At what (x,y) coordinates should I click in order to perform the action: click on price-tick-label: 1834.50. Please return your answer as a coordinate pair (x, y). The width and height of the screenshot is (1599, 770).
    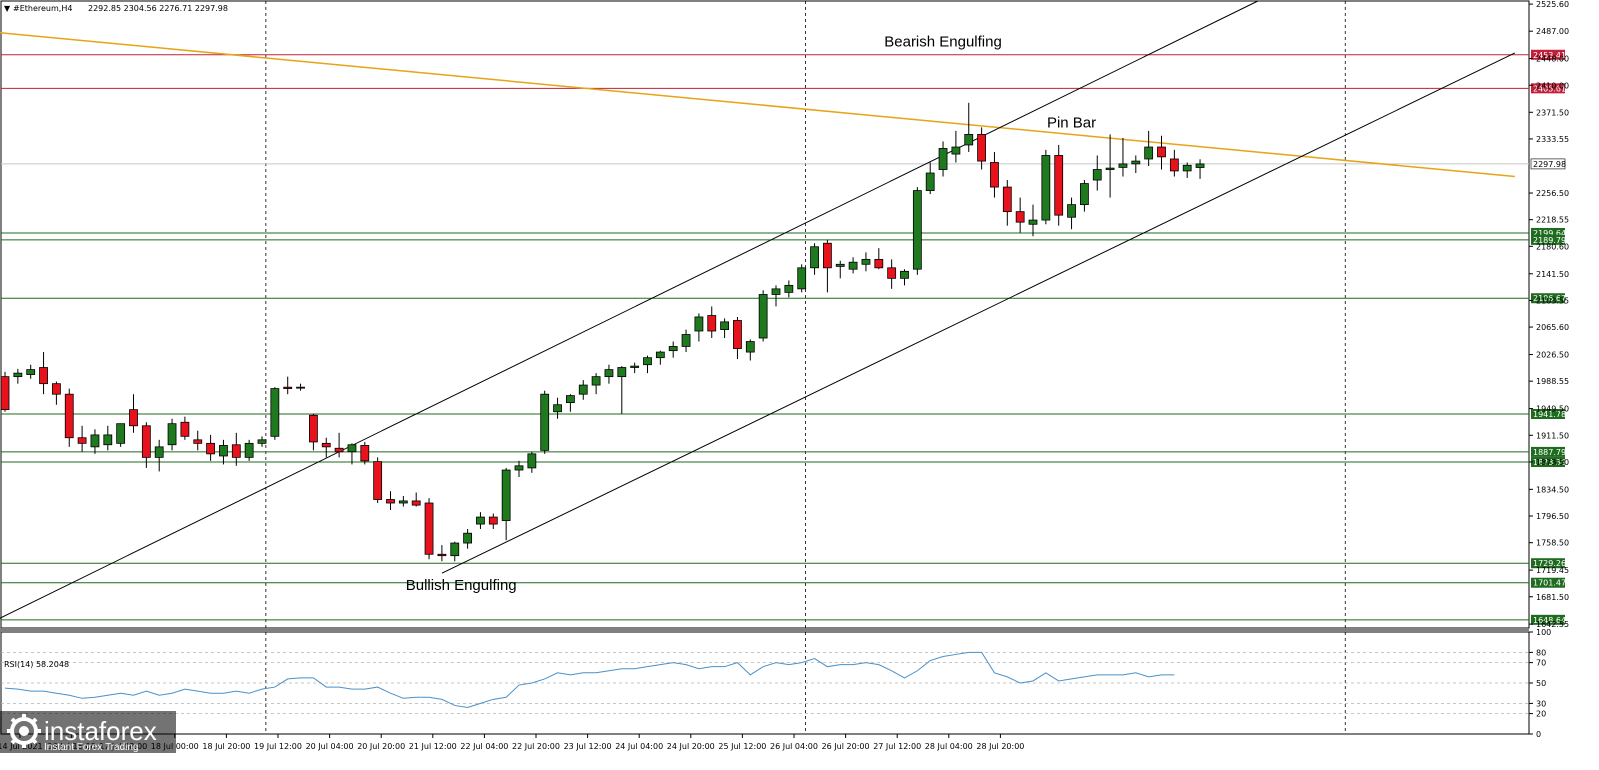
    Looking at the image, I should click on (1552, 489).